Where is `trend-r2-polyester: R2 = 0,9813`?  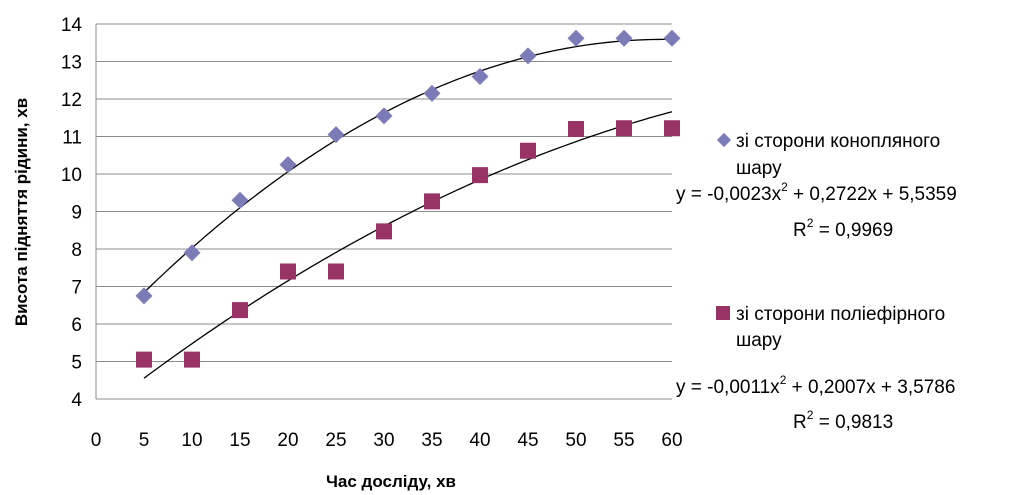 trend-r2-polyester: R2 = 0,9813 is located at coordinates (843, 420).